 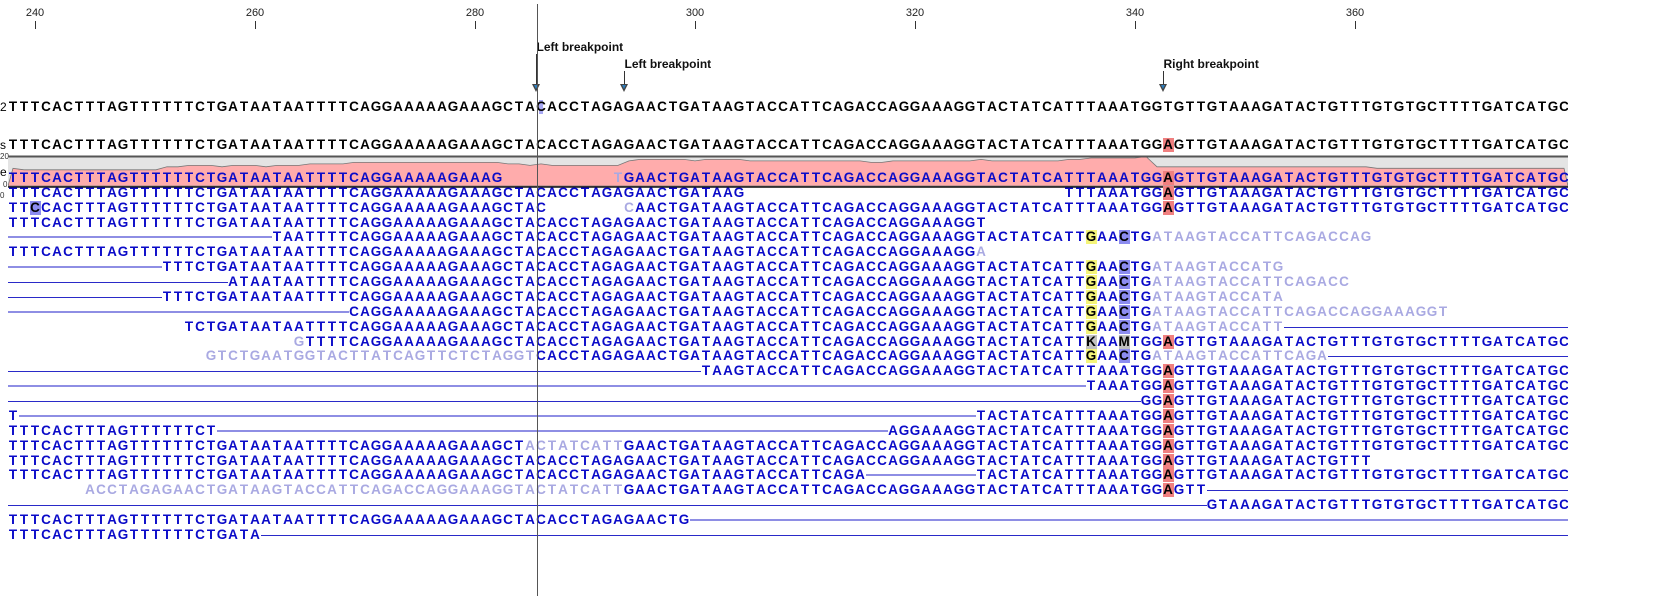 What do you see at coordinates (299, 356) in the screenshot?
I see `read-clipped-base: G` at bounding box center [299, 356].